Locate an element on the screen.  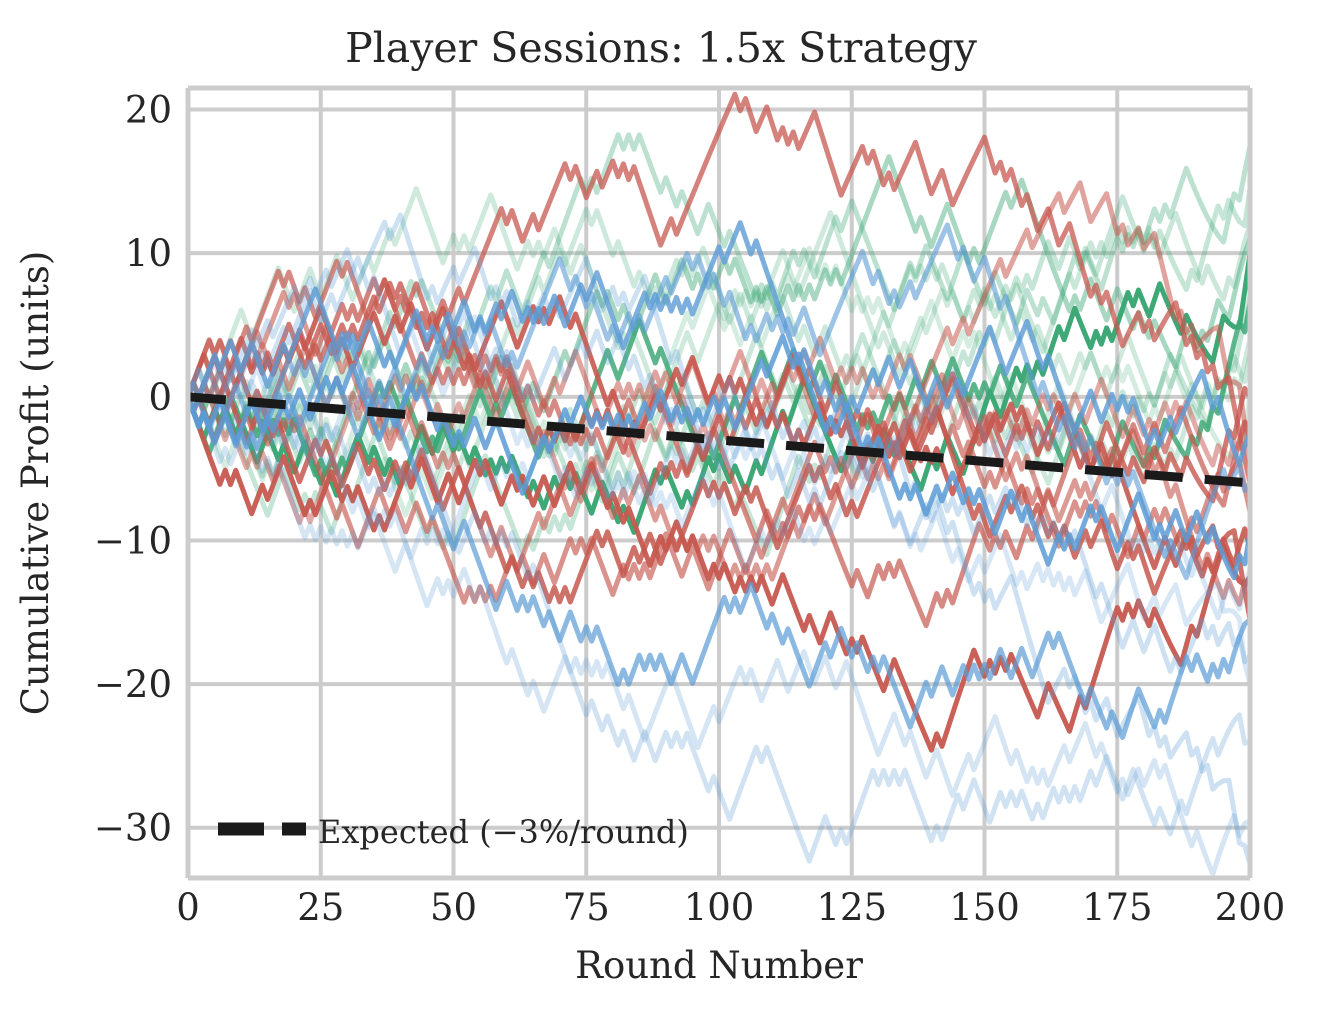
y-axis-label: Cumulative Profit (units) is located at coordinates (35, 483).